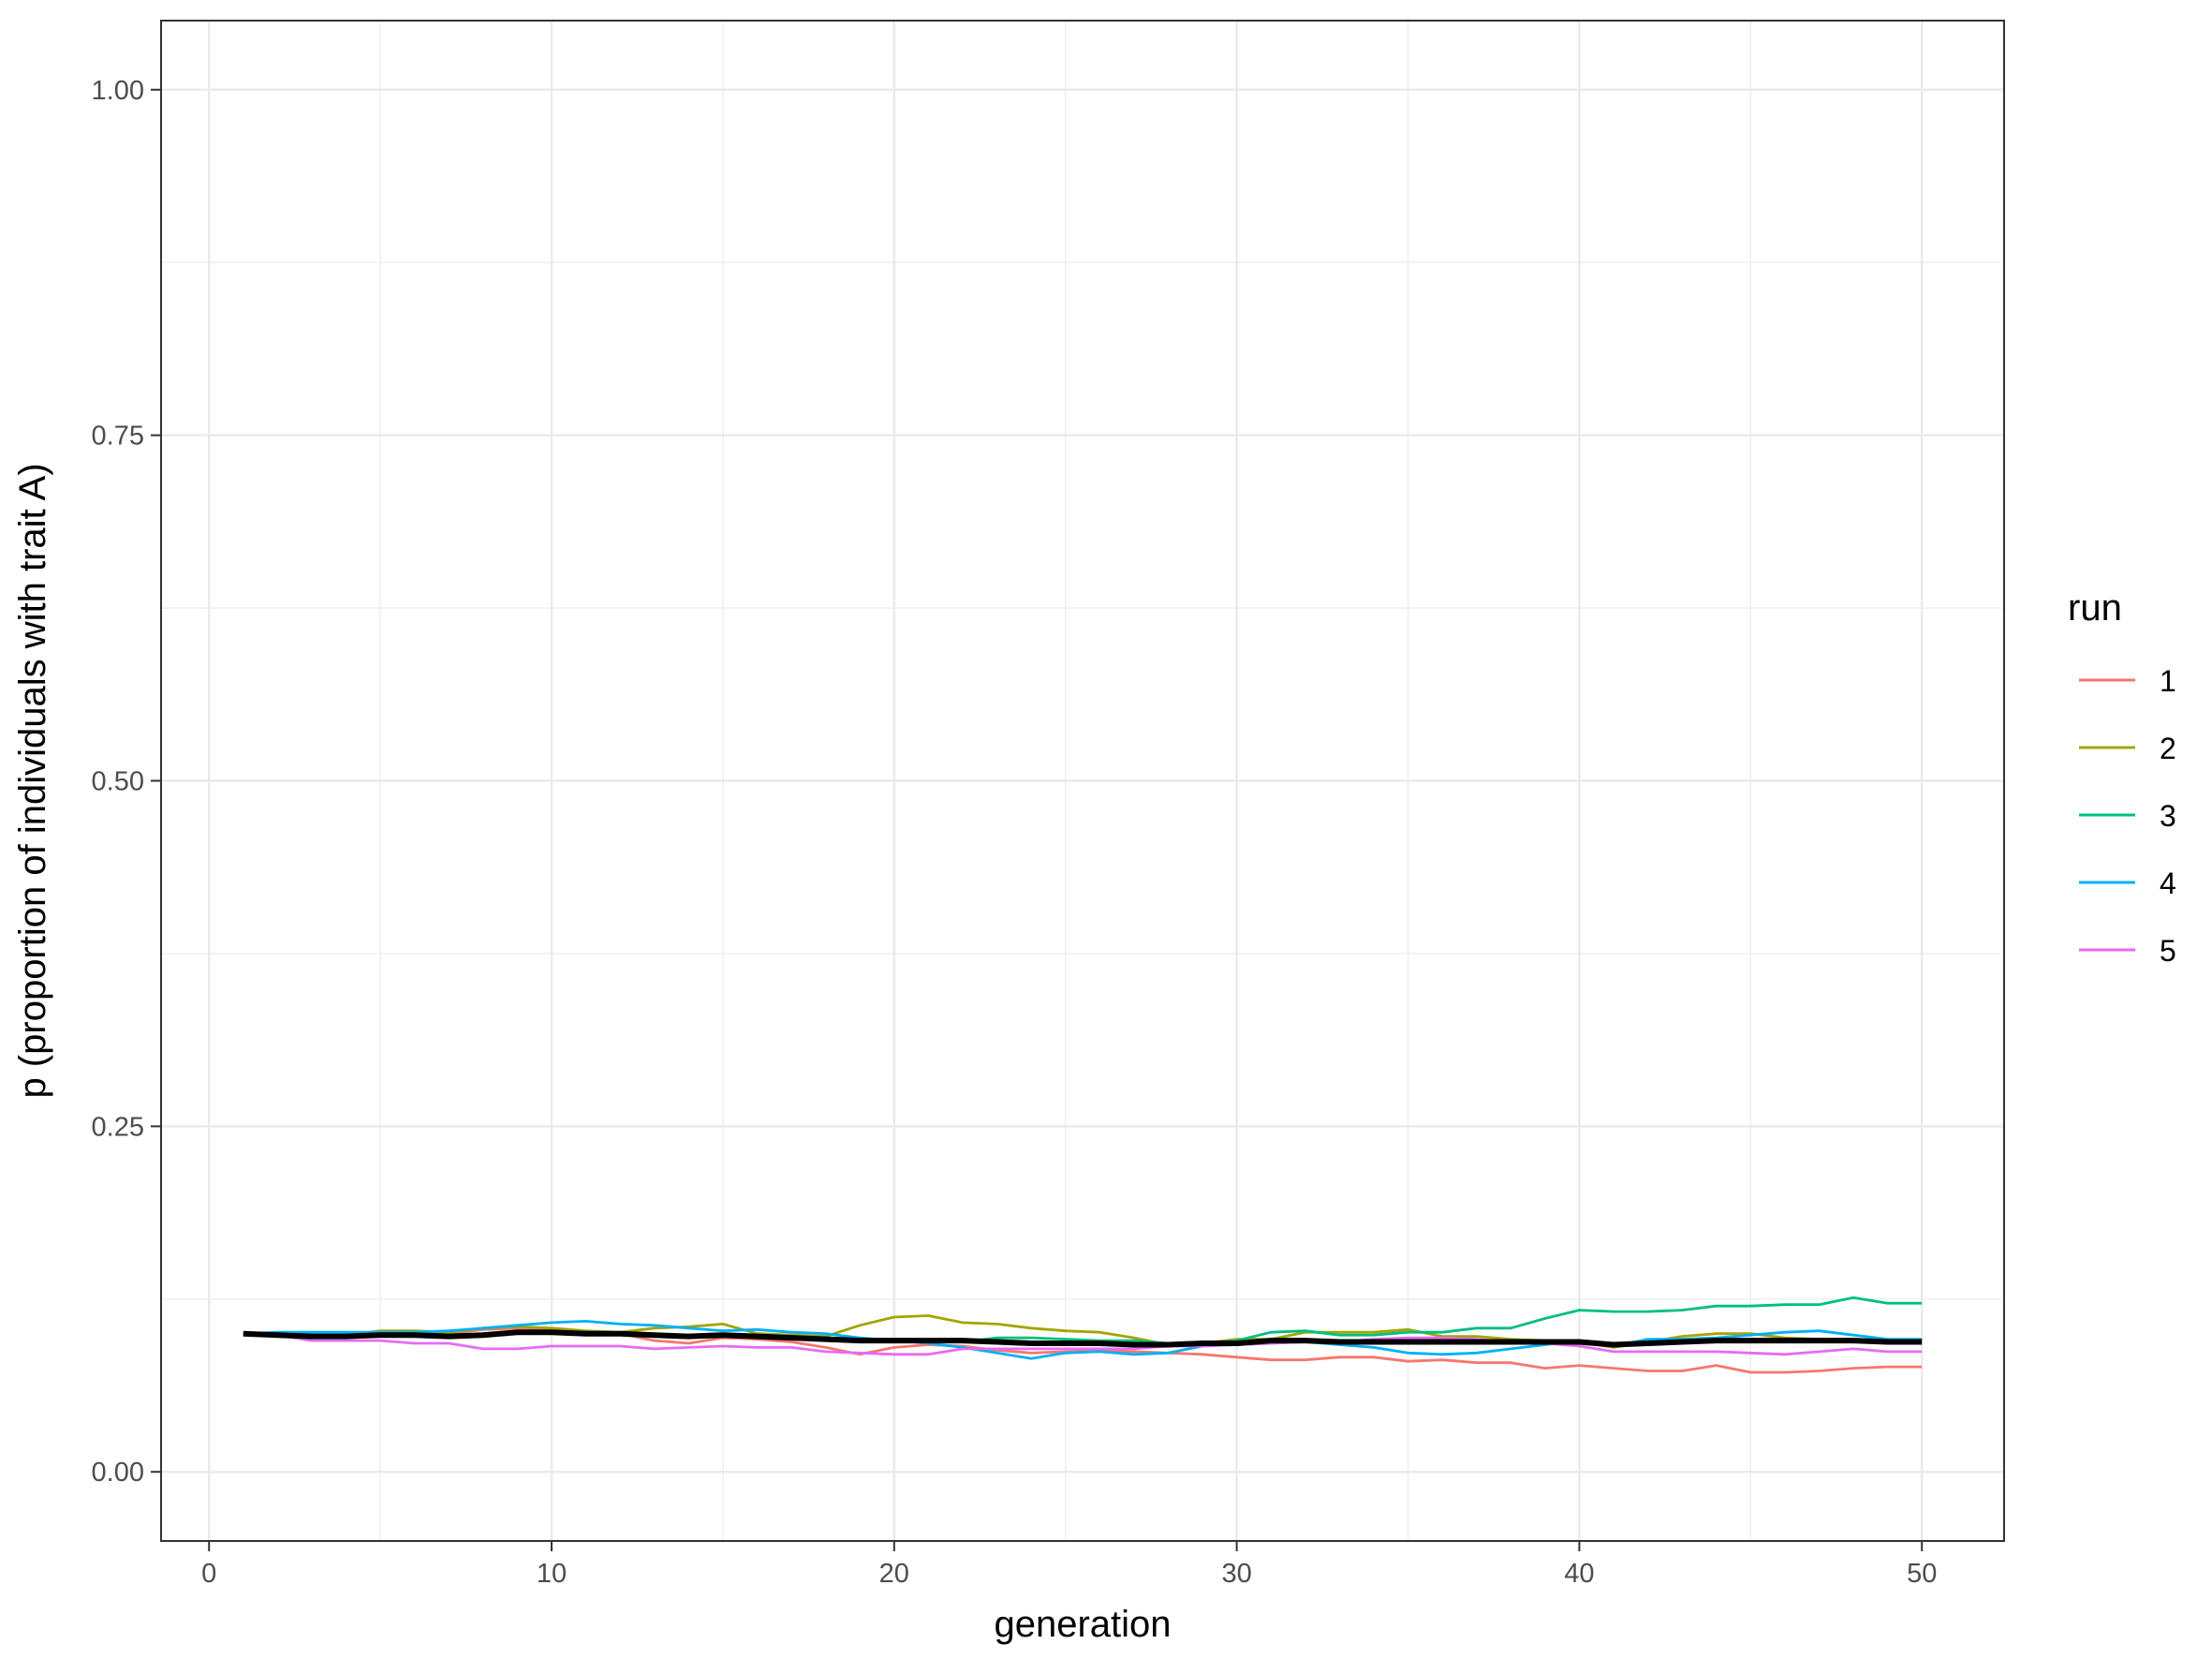 The height and width of the screenshot is (1659, 2212). Describe the element at coordinates (209, 1574) in the screenshot. I see `x-tick-label: 0` at that location.